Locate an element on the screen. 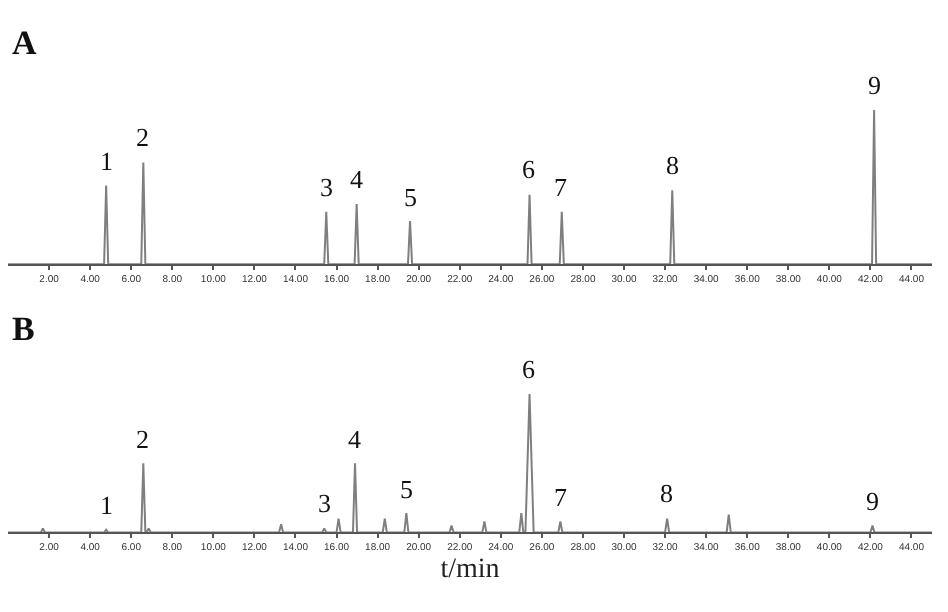  x-axis-title: t/min is located at coordinates (470, 570).